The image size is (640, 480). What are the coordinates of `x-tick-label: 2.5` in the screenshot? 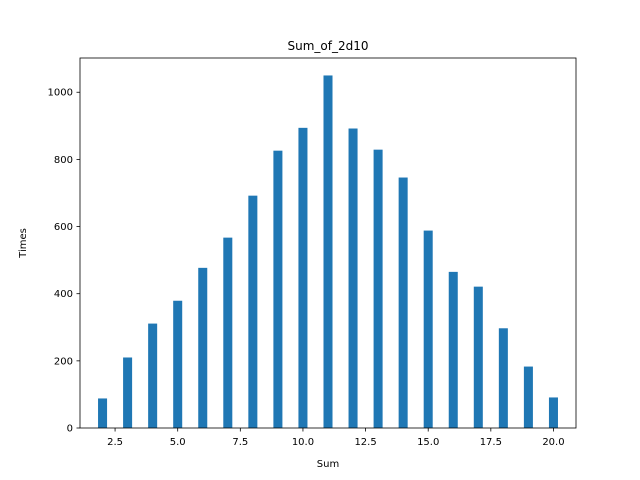 It's located at (115, 442).